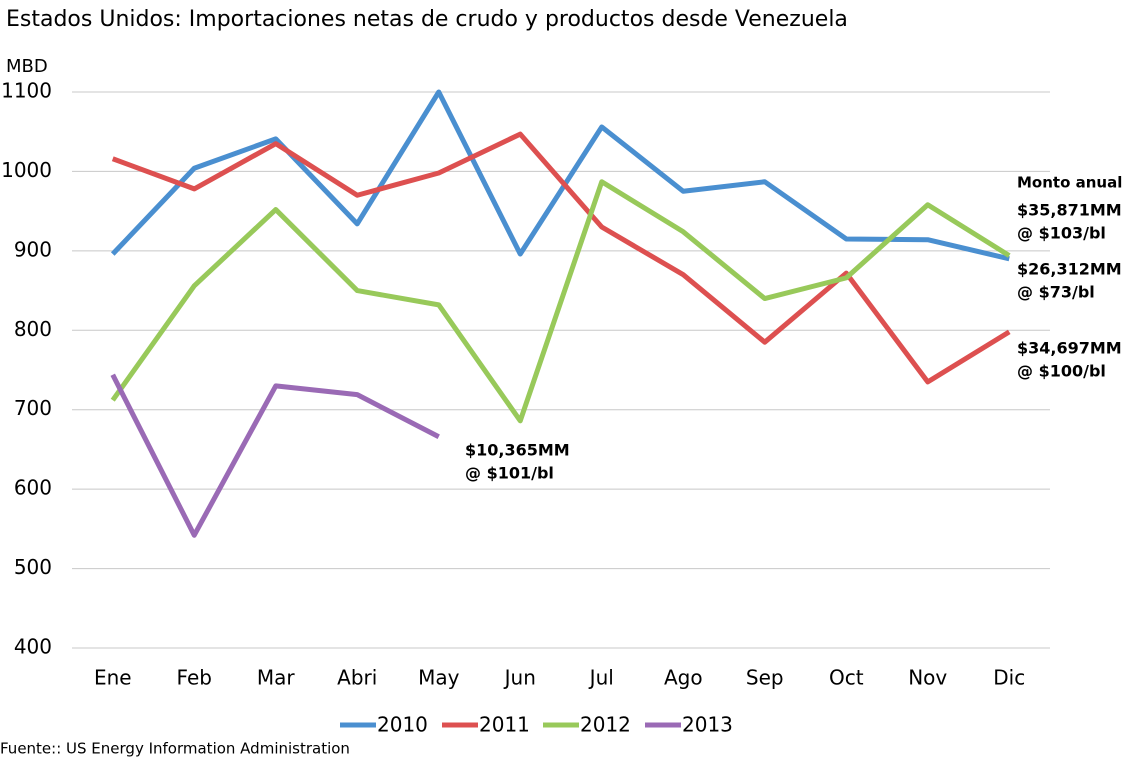 This screenshot has width=1128, height=758. Describe the element at coordinates (504, 725) in the screenshot. I see `legend-label: 2011` at that location.